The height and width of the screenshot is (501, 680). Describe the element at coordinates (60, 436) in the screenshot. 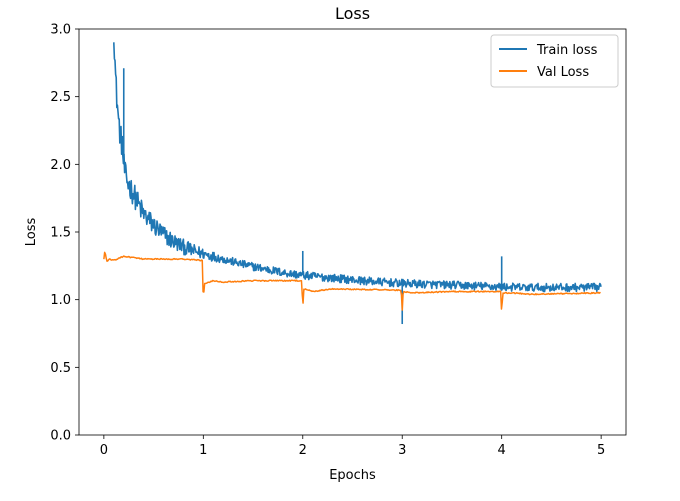

I see `y-tick-label: 0.0` at that location.